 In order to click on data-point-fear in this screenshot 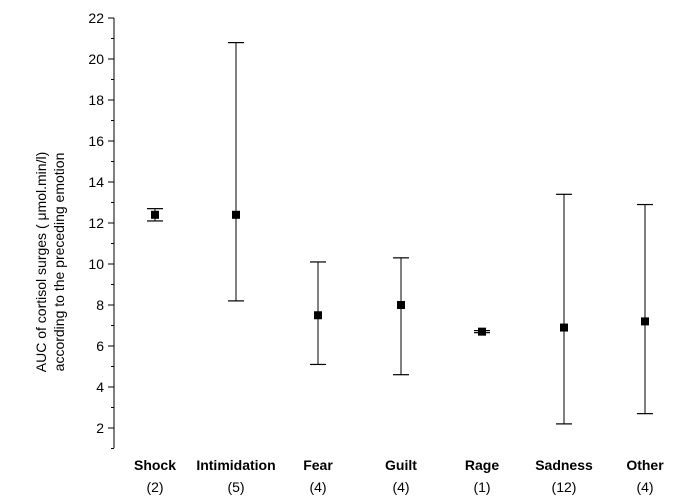, I will do `click(318, 313)`.